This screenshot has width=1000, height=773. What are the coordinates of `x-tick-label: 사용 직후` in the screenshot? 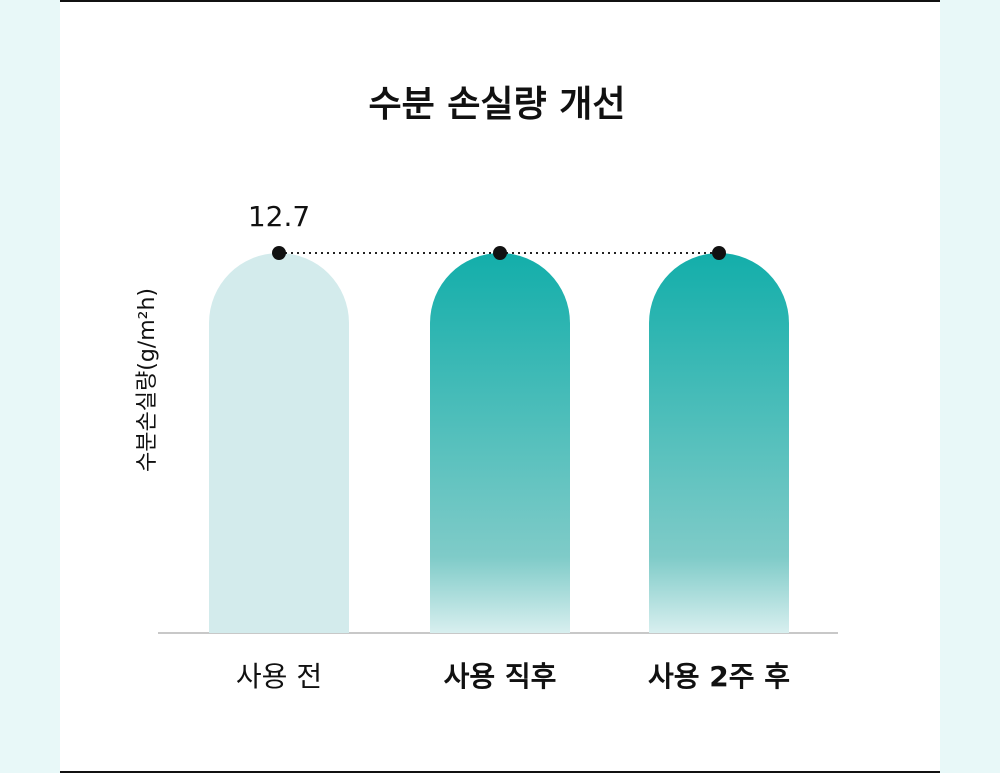 It's located at (500, 676).